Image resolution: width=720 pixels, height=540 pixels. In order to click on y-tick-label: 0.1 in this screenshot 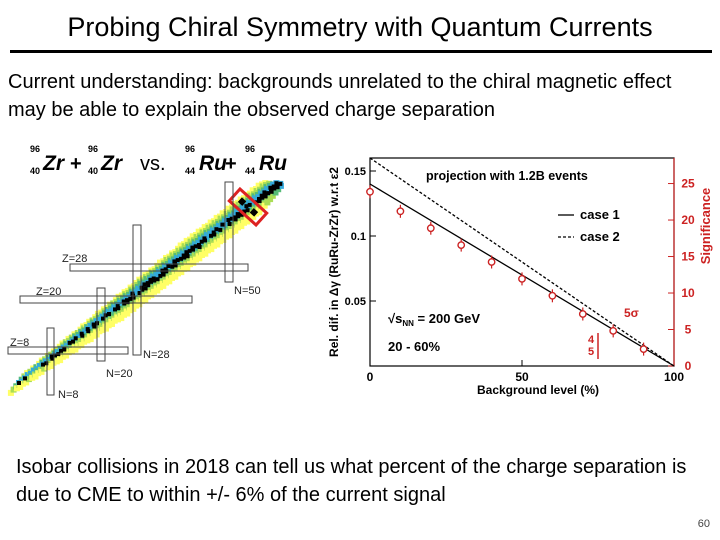, I will do `click(358, 237)`.